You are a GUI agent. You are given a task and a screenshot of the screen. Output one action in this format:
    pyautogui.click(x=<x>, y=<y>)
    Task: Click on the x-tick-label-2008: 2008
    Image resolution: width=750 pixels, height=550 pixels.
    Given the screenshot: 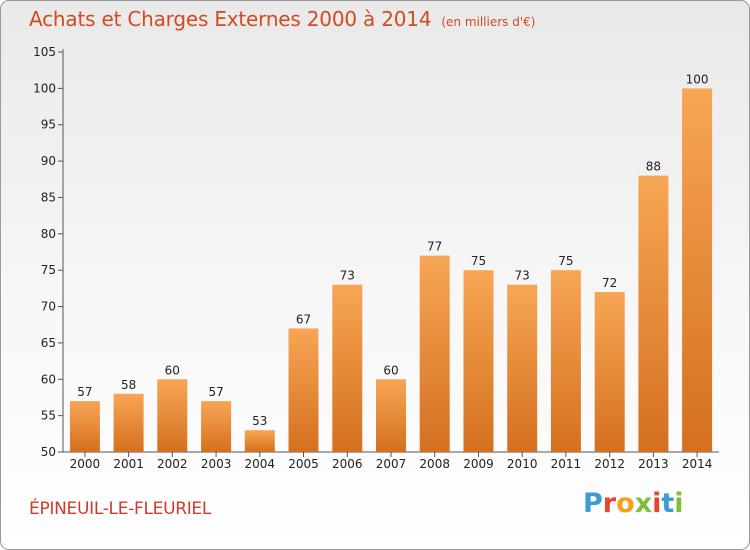 What is the action you would take?
    pyautogui.click(x=434, y=464)
    